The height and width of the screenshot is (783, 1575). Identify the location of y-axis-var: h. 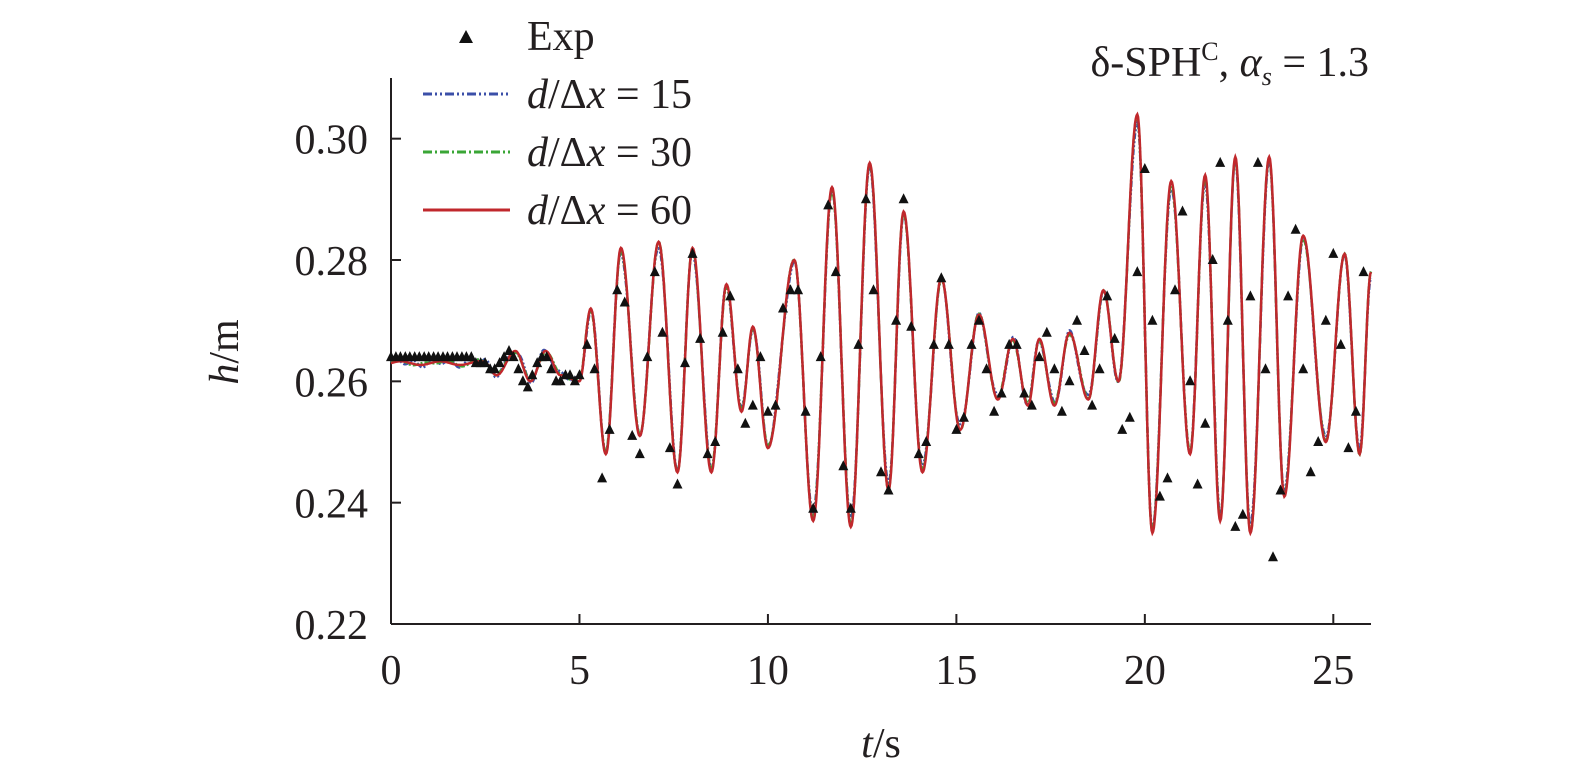
(225, 374).